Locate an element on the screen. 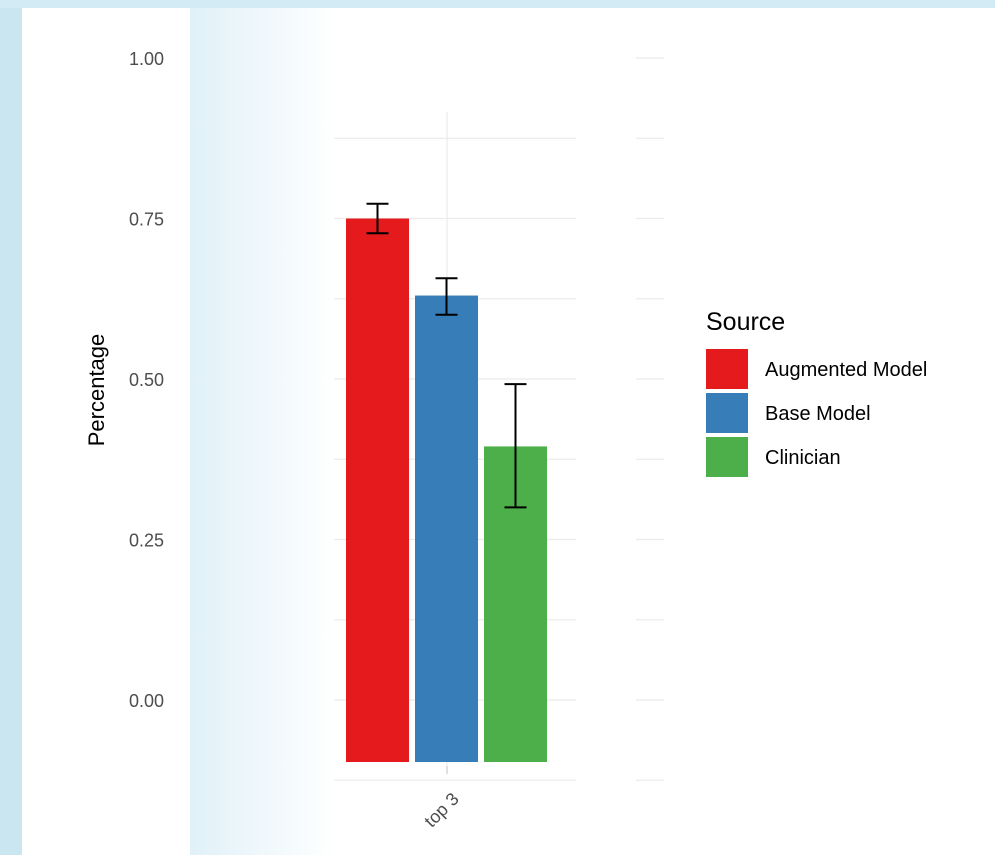 This screenshot has height=855, width=995. legend-title: Source is located at coordinates (745, 322).